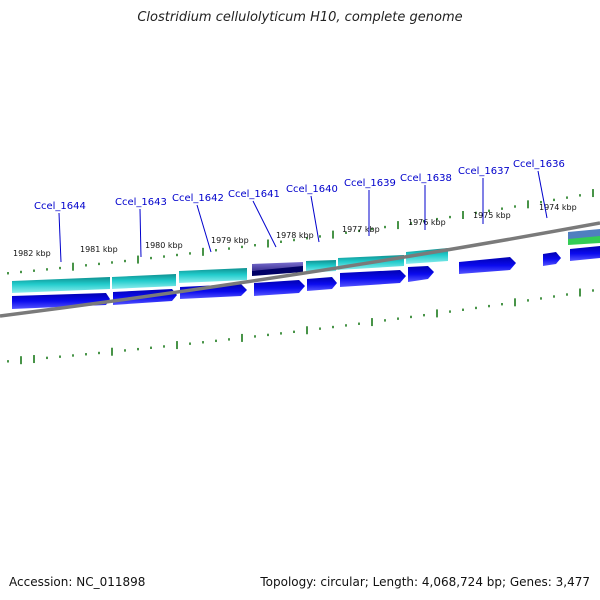  What do you see at coordinates (254, 194) in the screenshot?
I see `gene-label: Ccel_1641` at bounding box center [254, 194].